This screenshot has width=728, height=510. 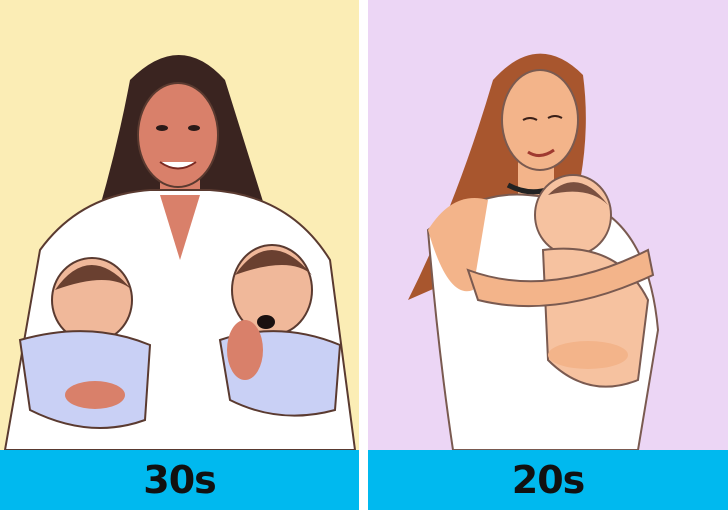 I want to click on label-bar-20s: 20s, so click(x=548, y=480).